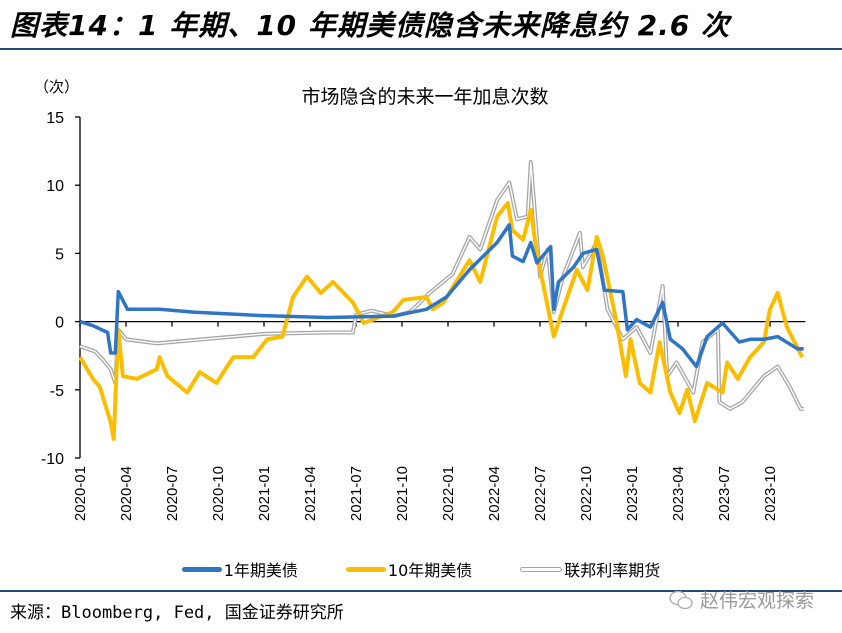 The width and height of the screenshot is (842, 633). Describe the element at coordinates (52, 459) in the screenshot. I see `y-tick-label: -10` at that location.